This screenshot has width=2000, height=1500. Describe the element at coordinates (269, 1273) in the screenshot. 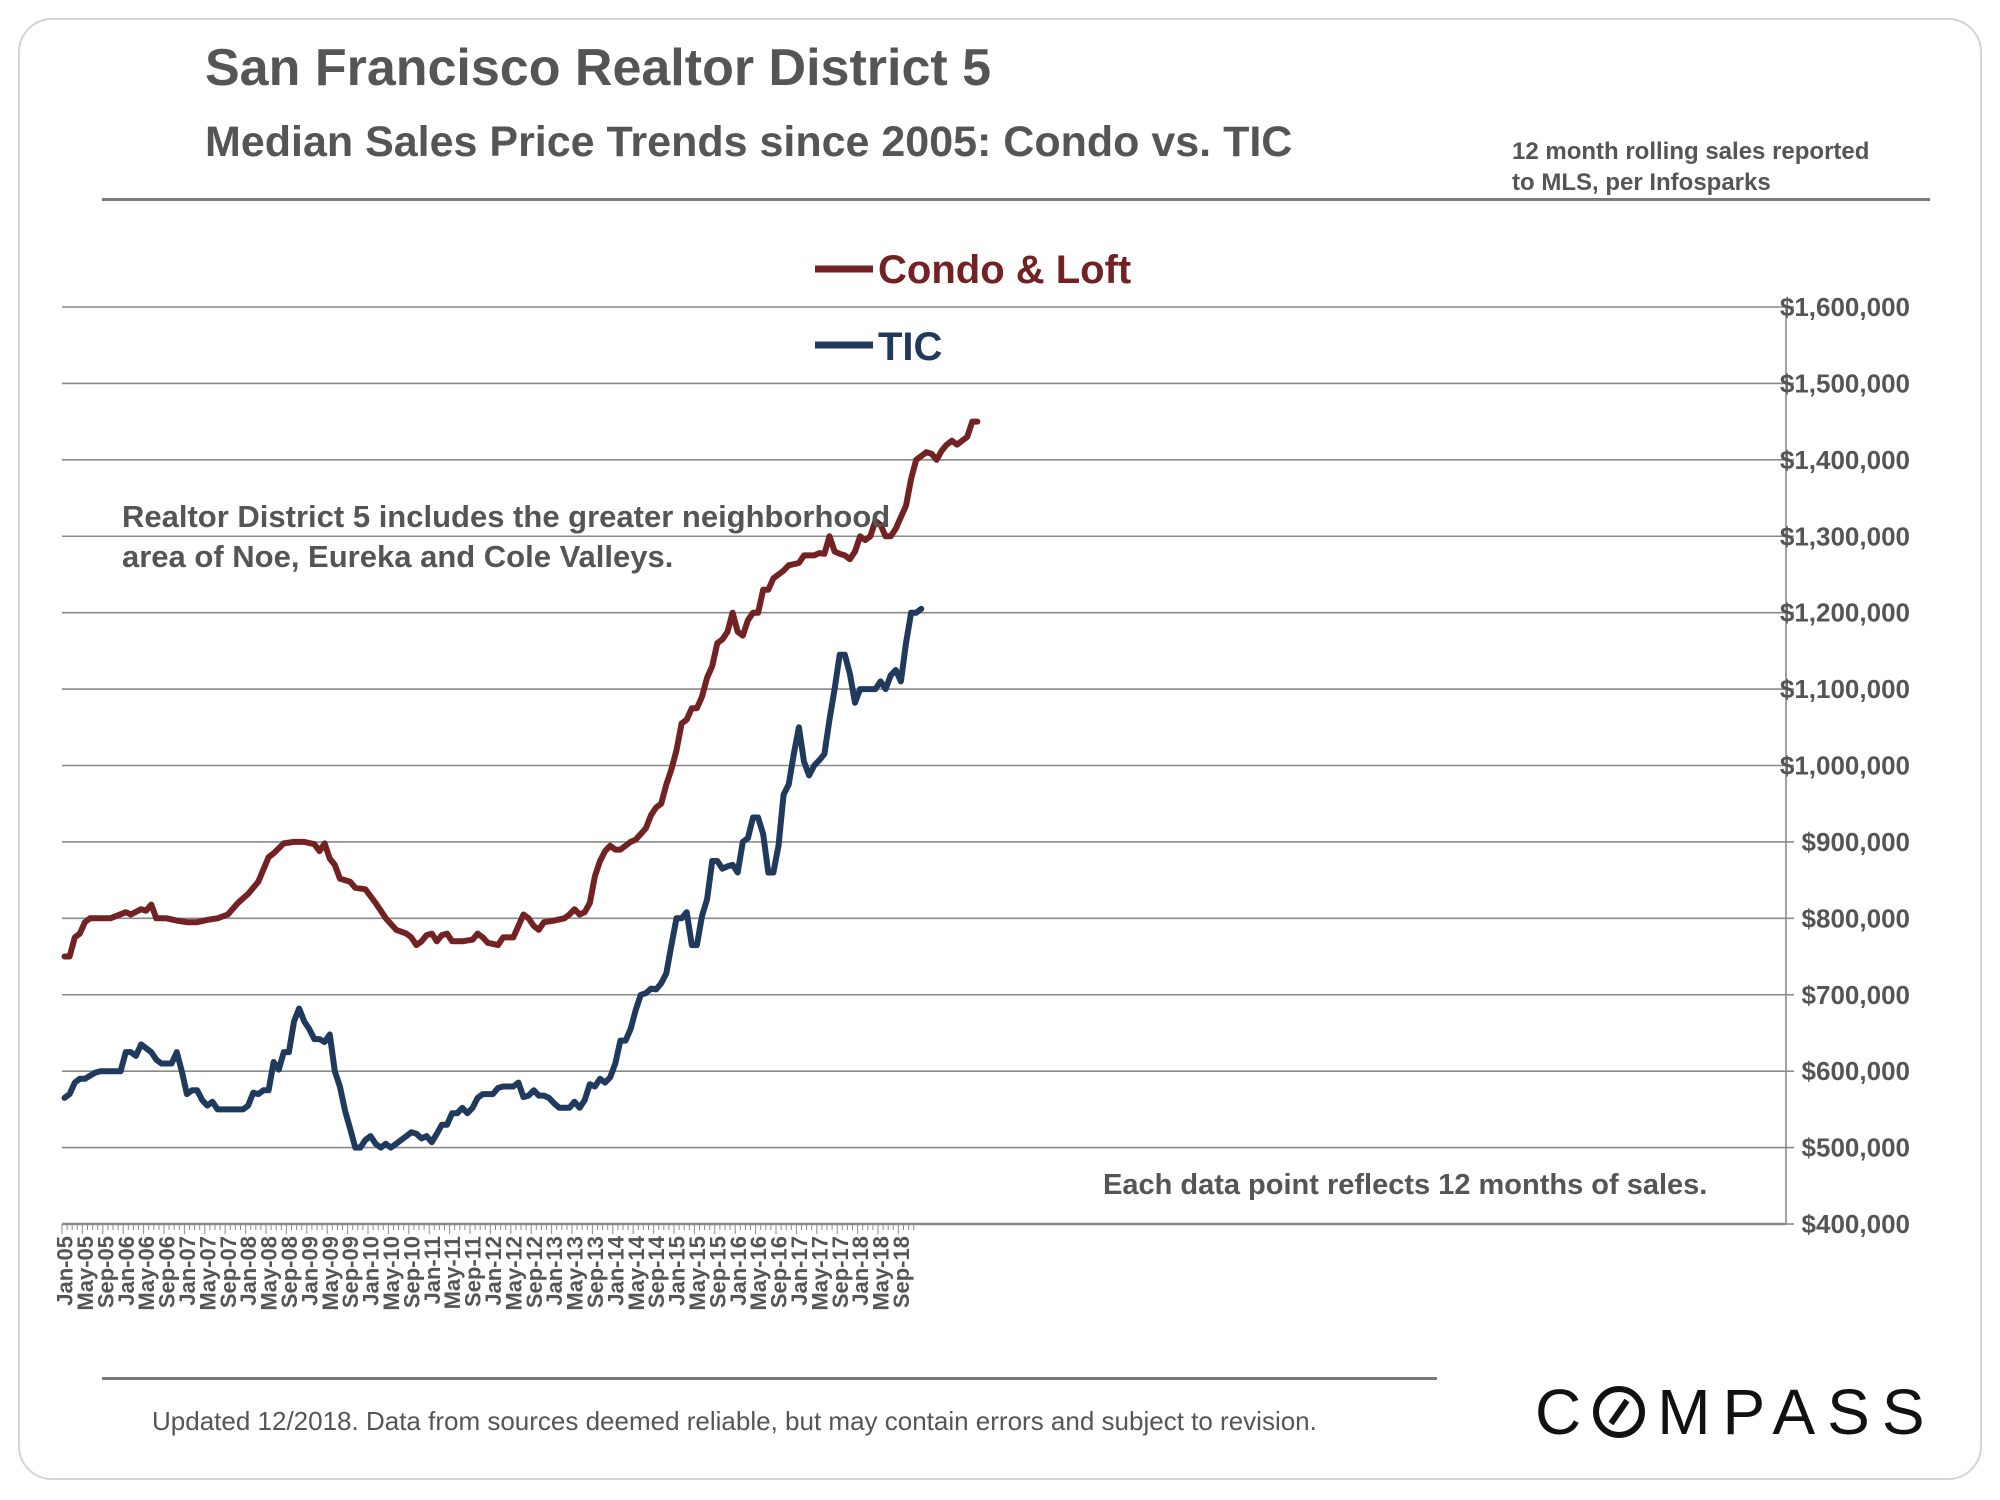

I see `x-tick-label: May-08` at that location.